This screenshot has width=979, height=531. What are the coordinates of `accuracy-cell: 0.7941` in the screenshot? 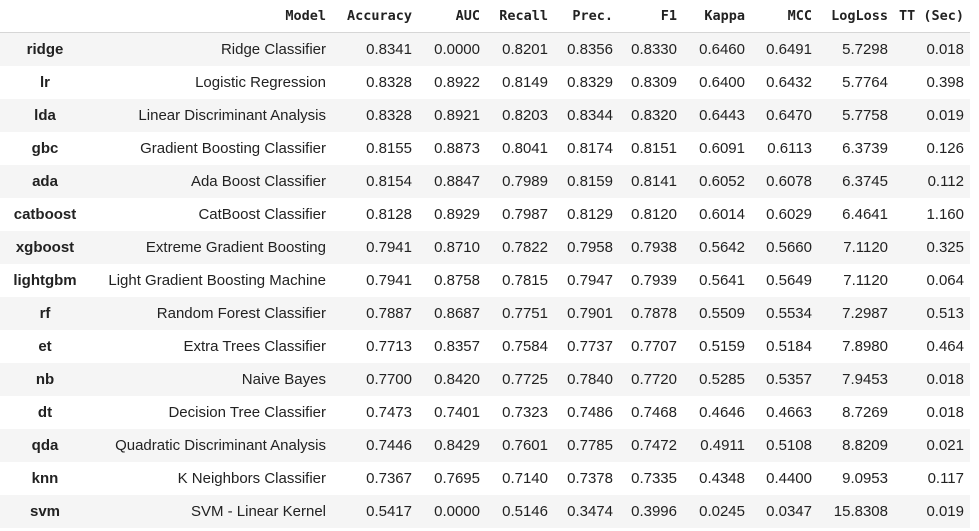 It's located at (389, 247).